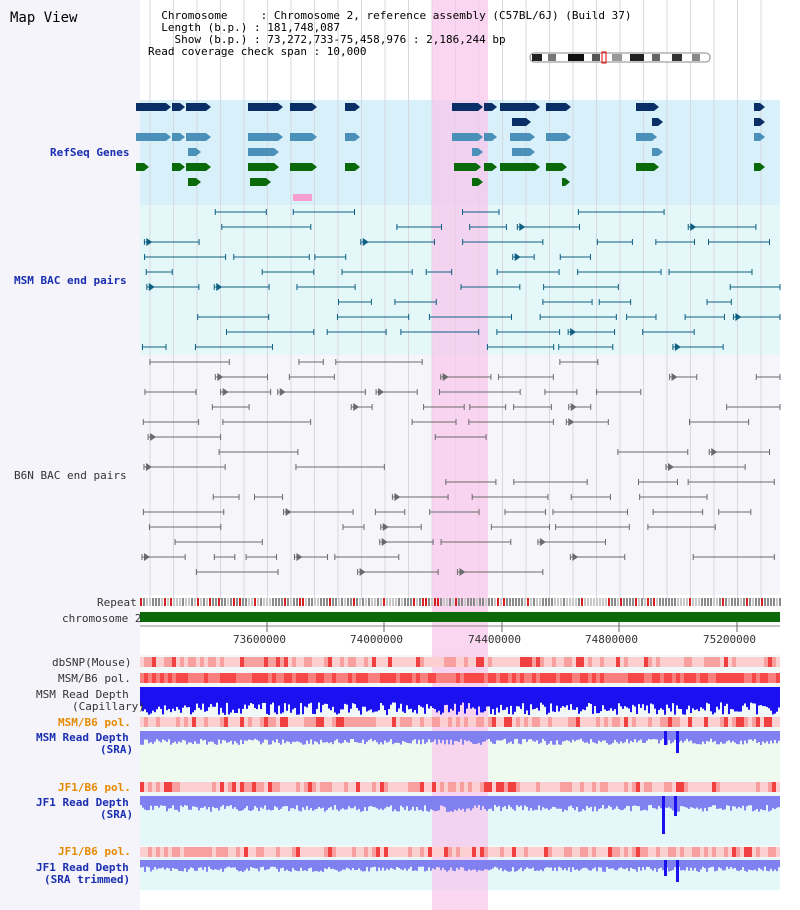  I want to click on track-label-b6n-bac: B6N BAC end pairs, so click(70, 475).